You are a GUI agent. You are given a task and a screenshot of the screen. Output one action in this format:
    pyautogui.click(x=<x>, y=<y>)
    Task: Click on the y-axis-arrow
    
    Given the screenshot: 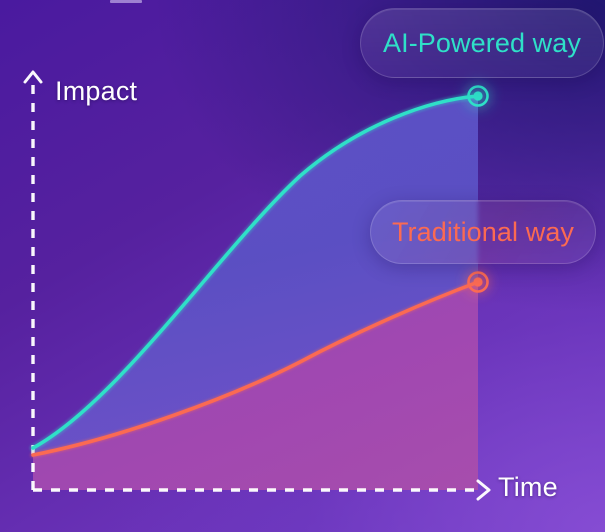 What is the action you would take?
    pyautogui.click(x=33, y=77)
    